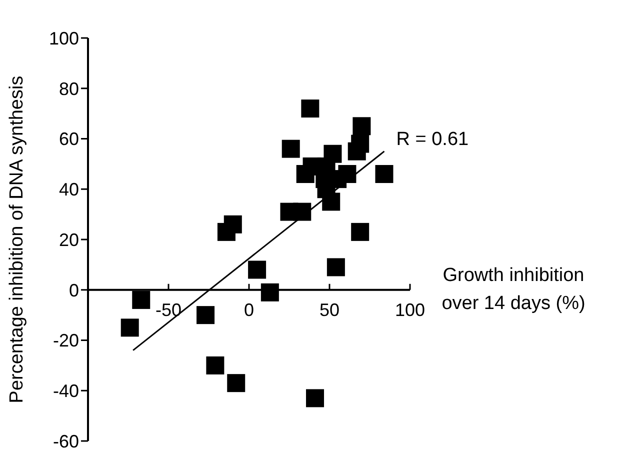 The image size is (635, 450). What do you see at coordinates (513, 290) in the screenshot?
I see `x-axis-title: Growth inhibition over 14 days (%)` at bounding box center [513, 290].